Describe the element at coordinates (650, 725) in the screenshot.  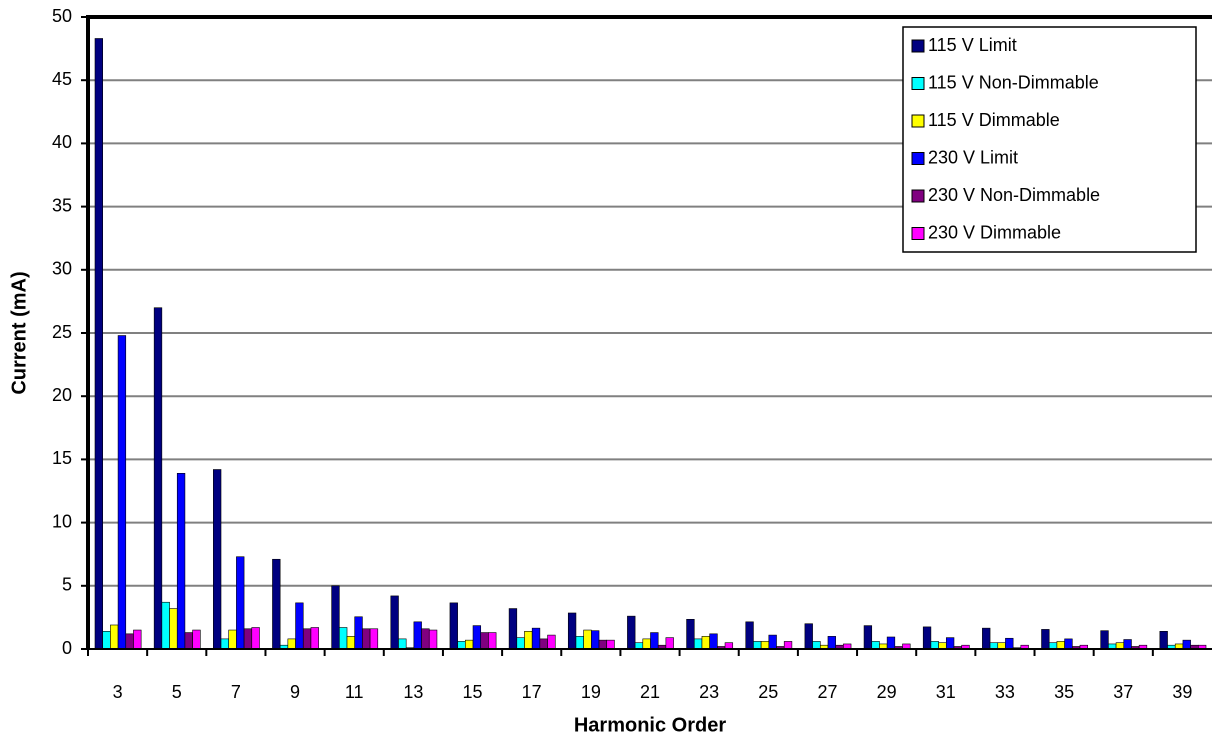
I see `x-axis-title: Harmonic Order` at that location.